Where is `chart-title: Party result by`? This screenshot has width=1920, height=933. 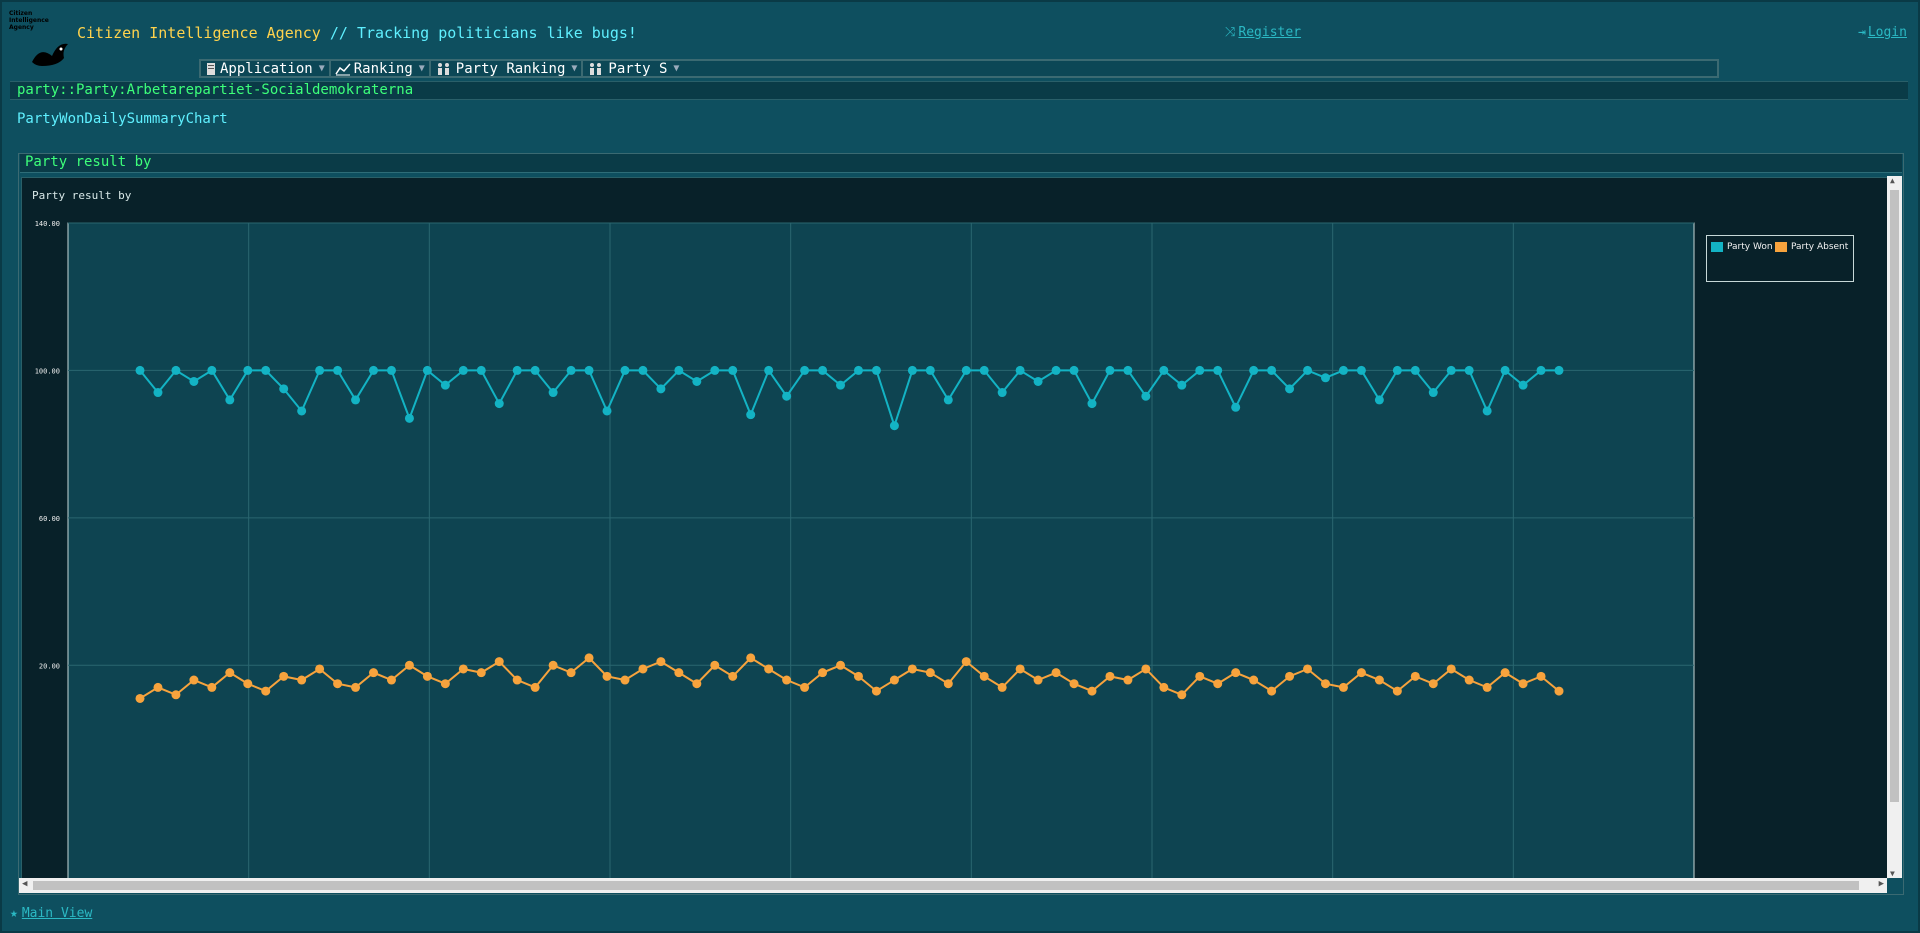
chart-title: Party result by is located at coordinates (82, 195).